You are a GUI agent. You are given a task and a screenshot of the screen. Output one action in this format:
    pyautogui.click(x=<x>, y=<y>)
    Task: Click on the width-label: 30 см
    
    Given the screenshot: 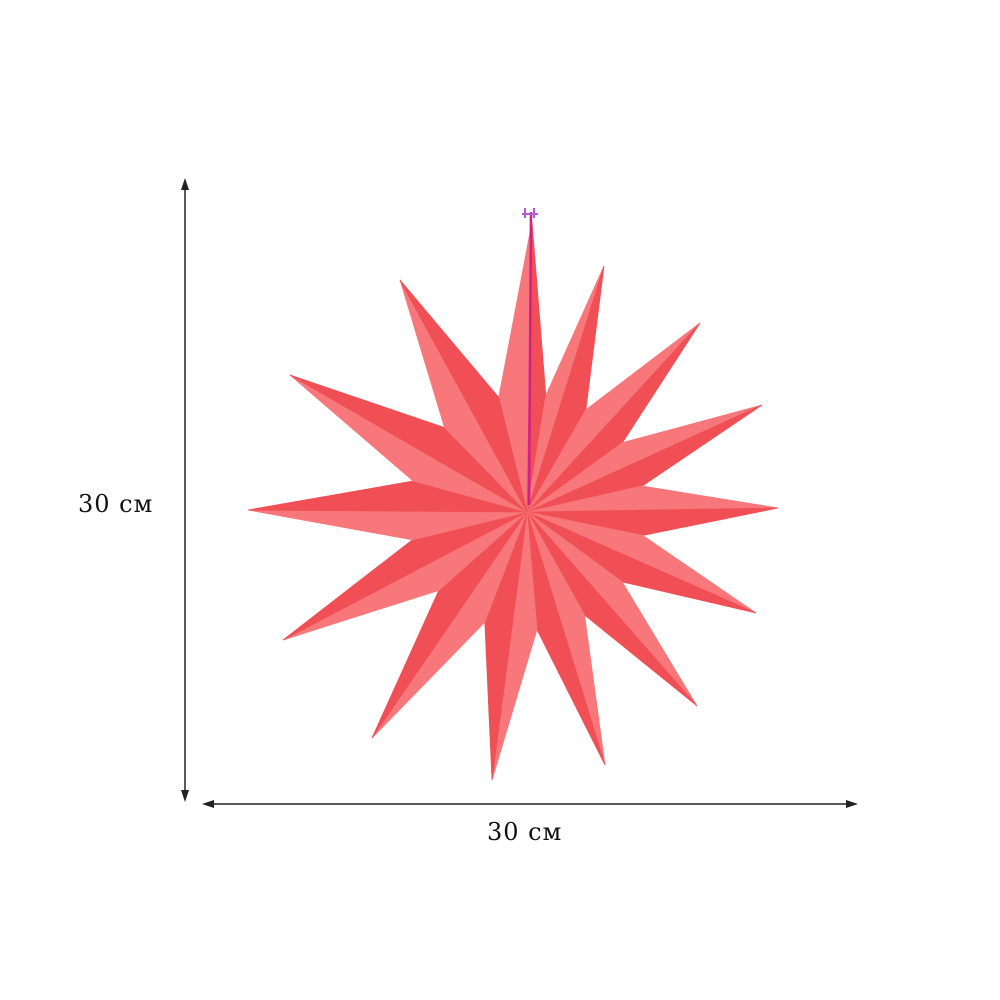 What is the action you would take?
    pyautogui.click(x=525, y=832)
    